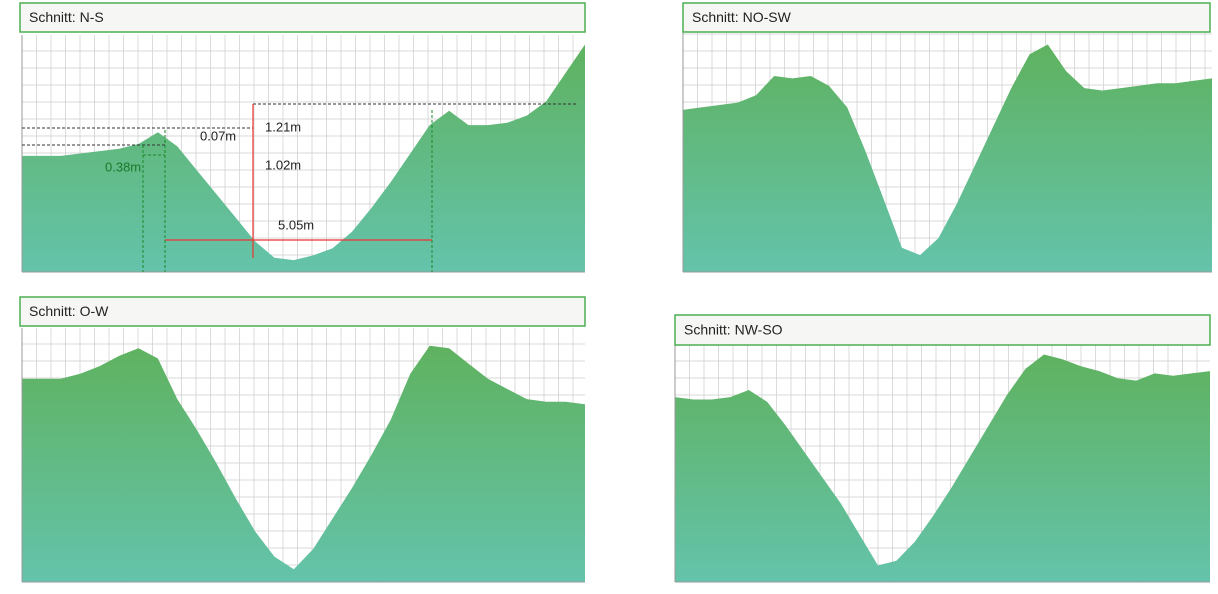 The height and width of the screenshot is (594, 1218). Describe the element at coordinates (283, 126) in the screenshot. I see `annotation: 1.21m` at that location.